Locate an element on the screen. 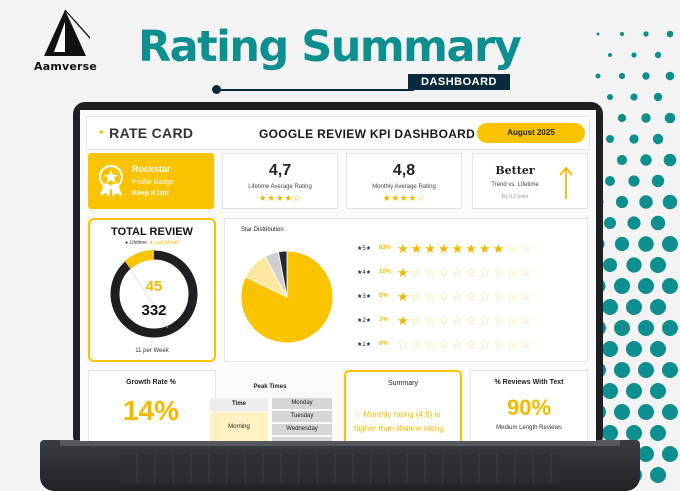  lifetime-rating-stars: ★★★★☆ is located at coordinates (280, 198).